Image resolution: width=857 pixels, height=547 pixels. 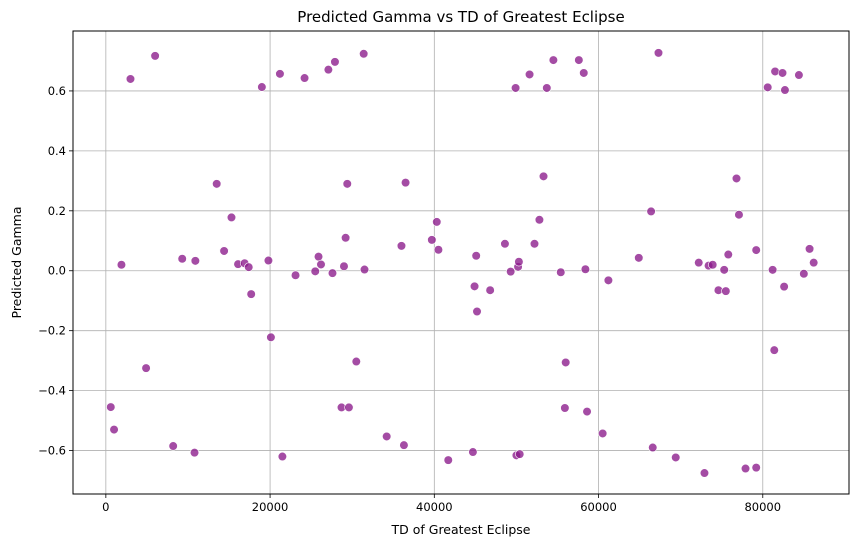 I want to click on x-tick-label: 40000, so click(x=434, y=507).